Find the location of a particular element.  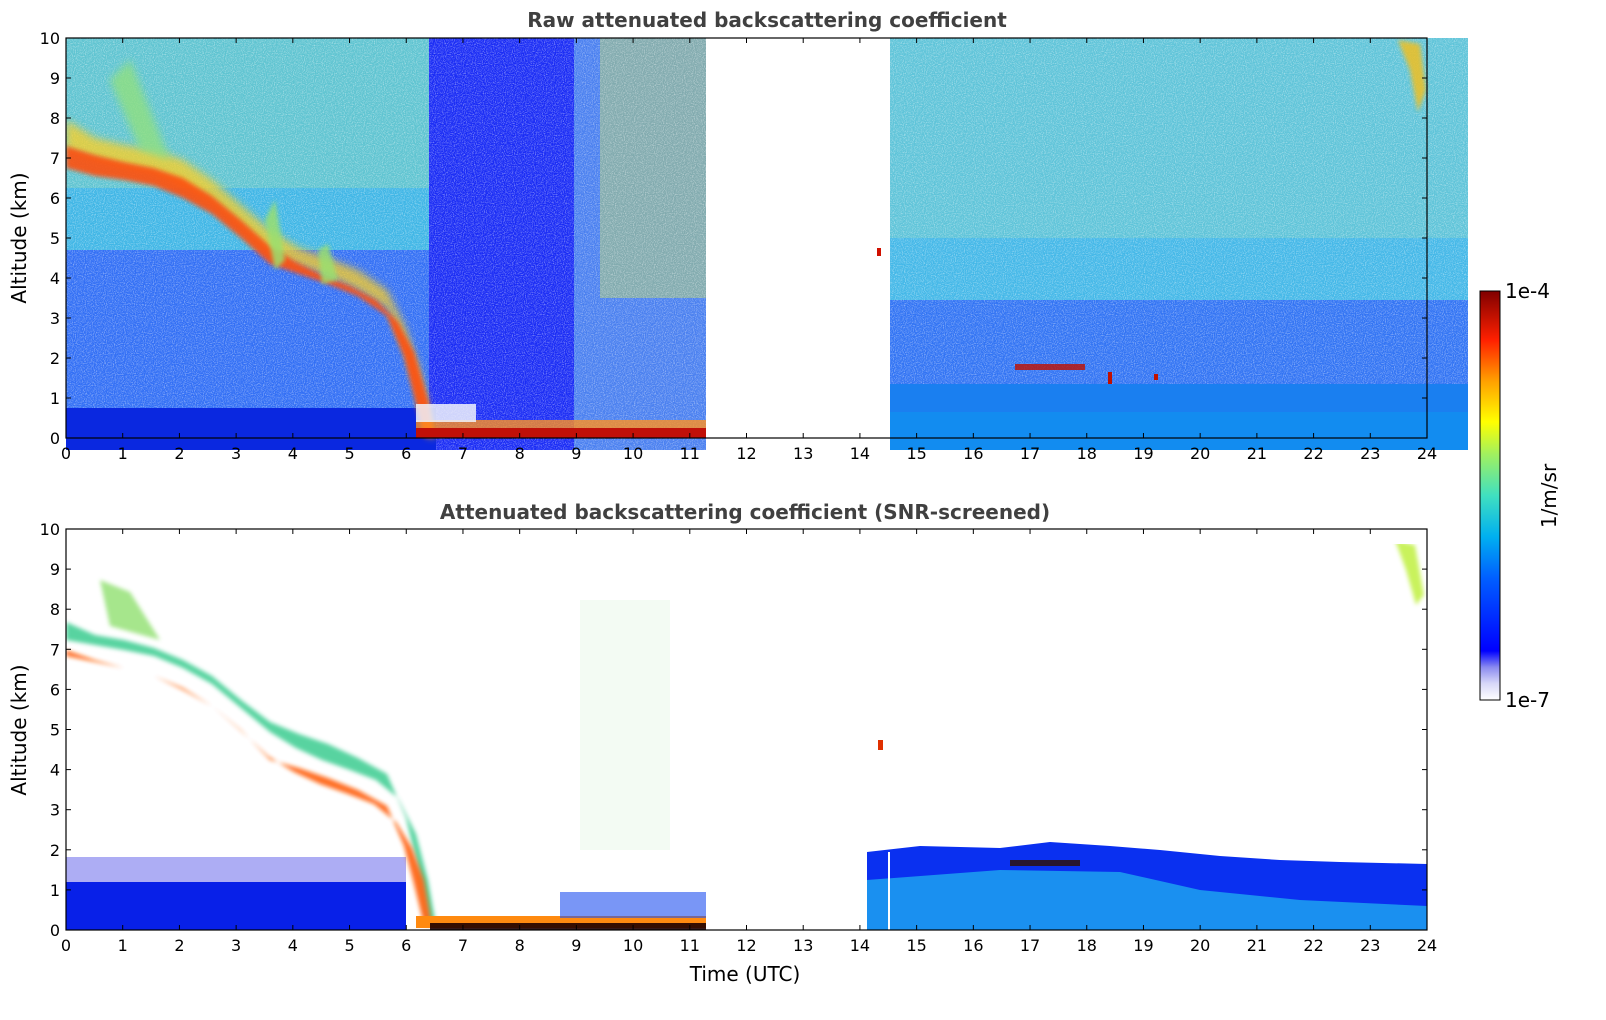

screened-cloud-dot-14h is located at coordinates (880, 745).